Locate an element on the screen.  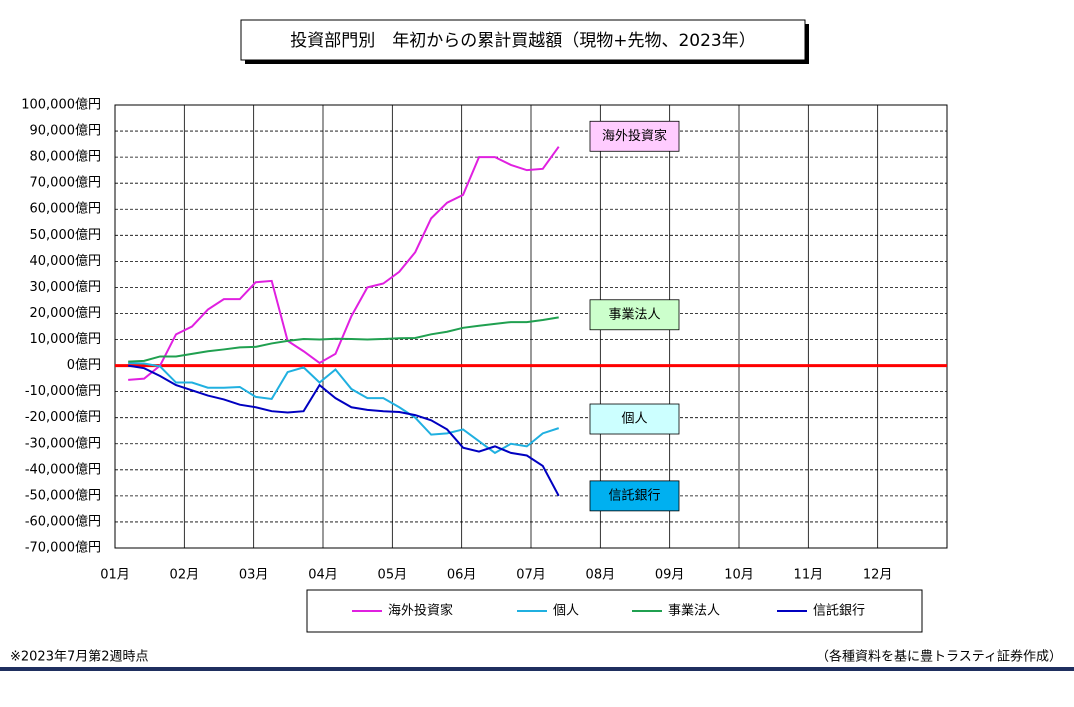
annotation-label: 事業法人 is located at coordinates (634, 314).